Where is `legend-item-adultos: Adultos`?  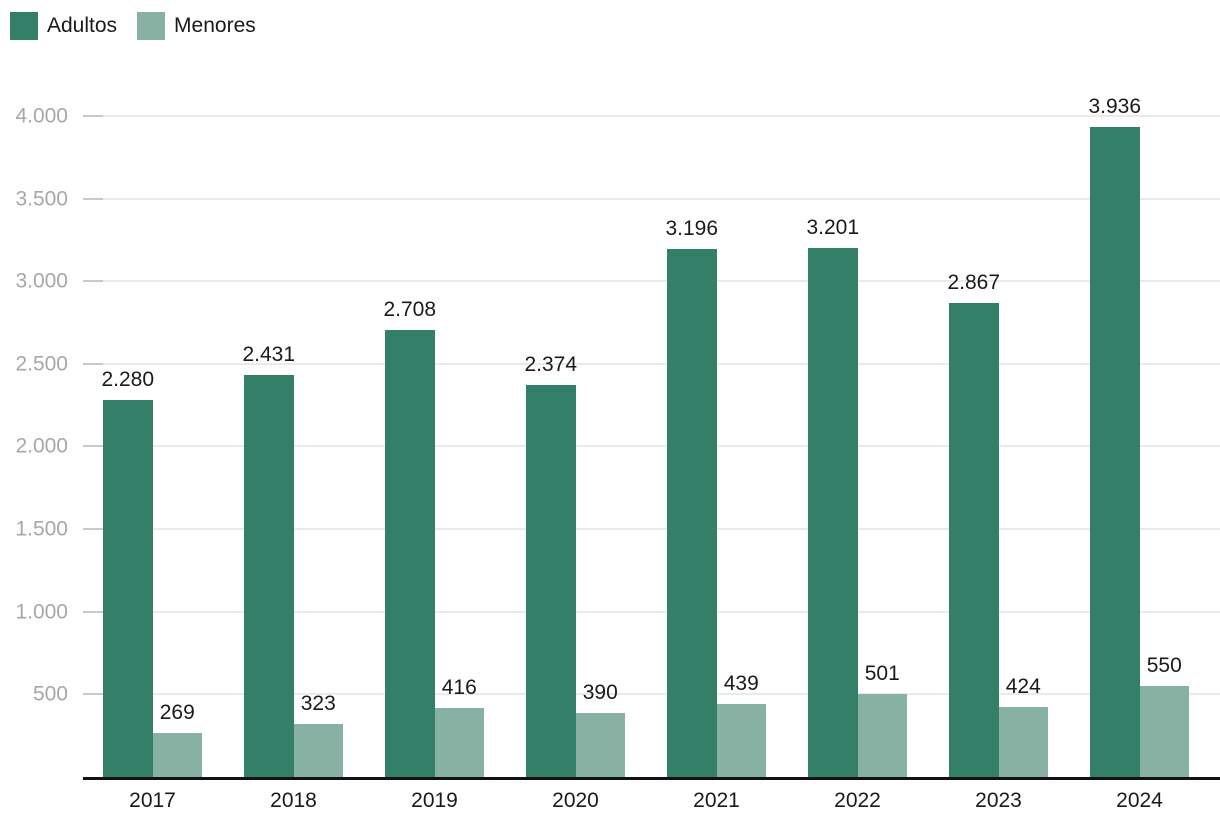 legend-item-adultos: Adultos is located at coordinates (63, 26).